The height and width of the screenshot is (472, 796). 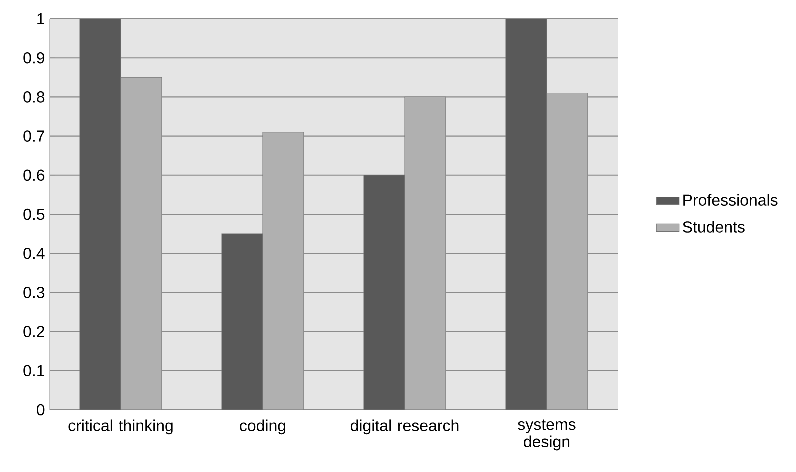 What do you see at coordinates (34, 97) in the screenshot?
I see `y-tick-label: 0.8` at bounding box center [34, 97].